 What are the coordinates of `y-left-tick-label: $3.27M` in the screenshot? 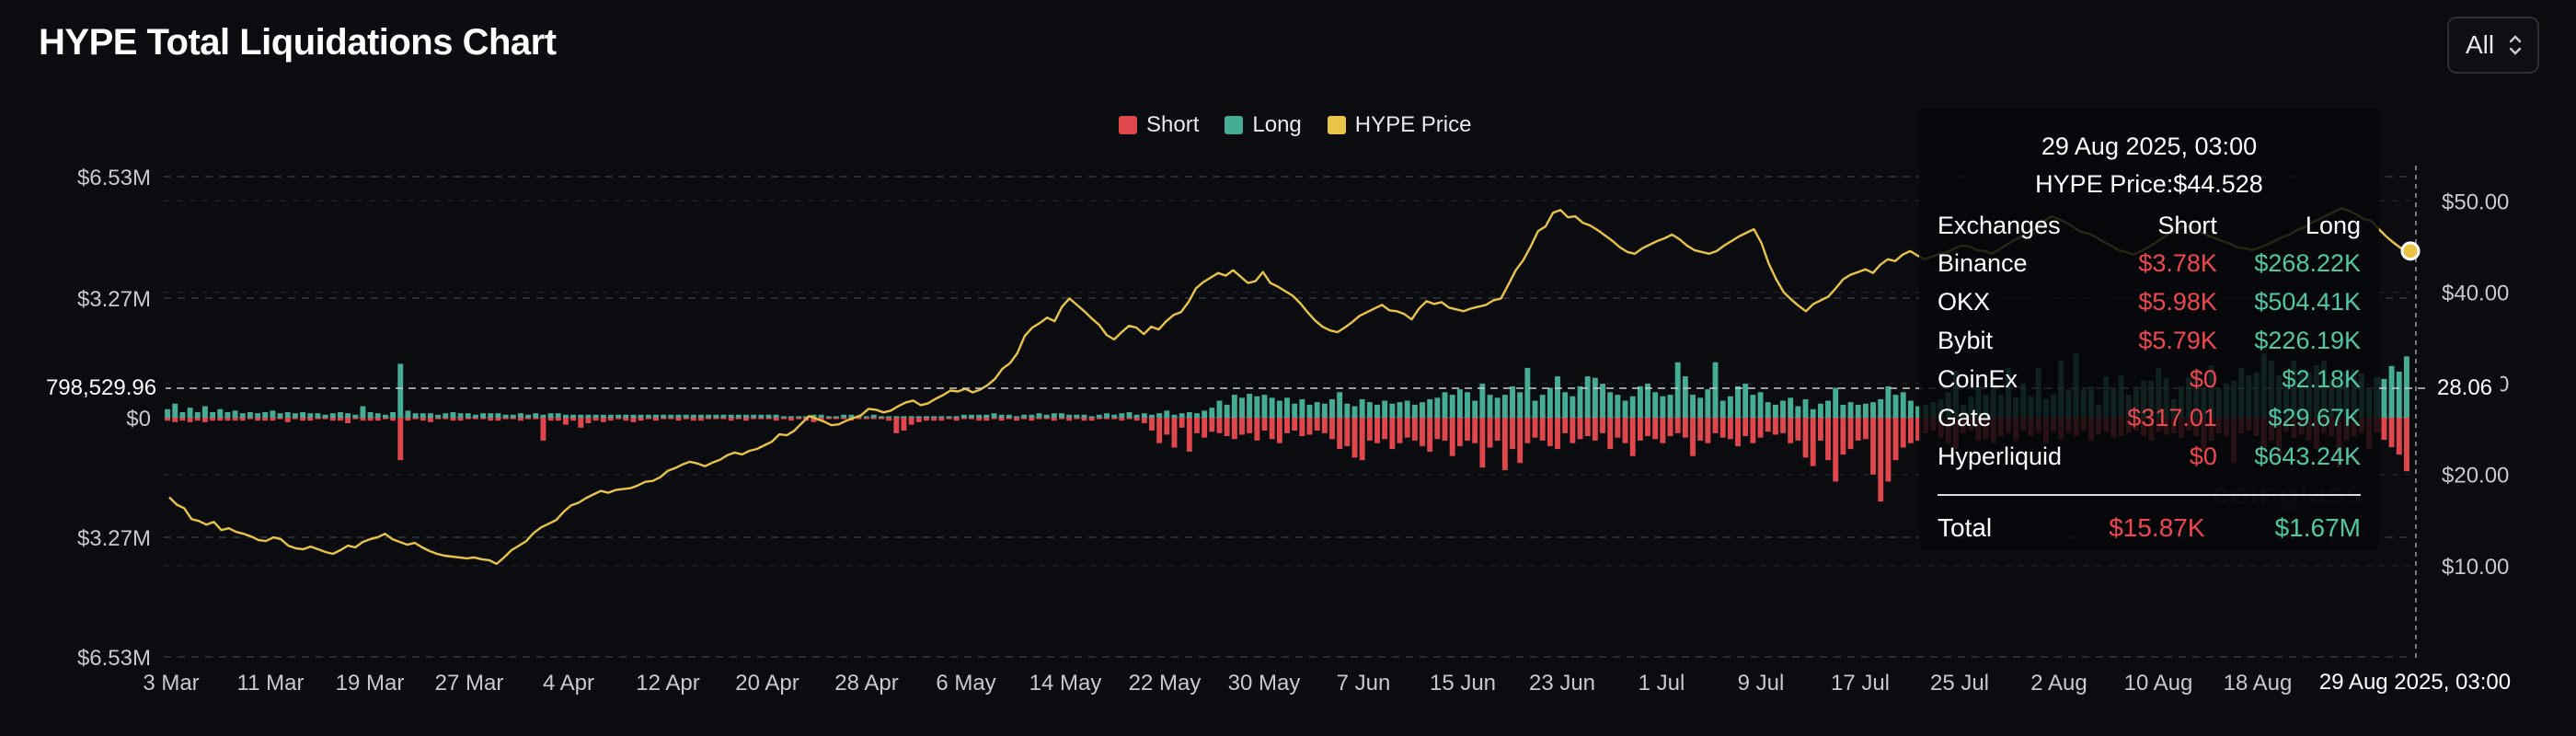 It's located at (114, 299).